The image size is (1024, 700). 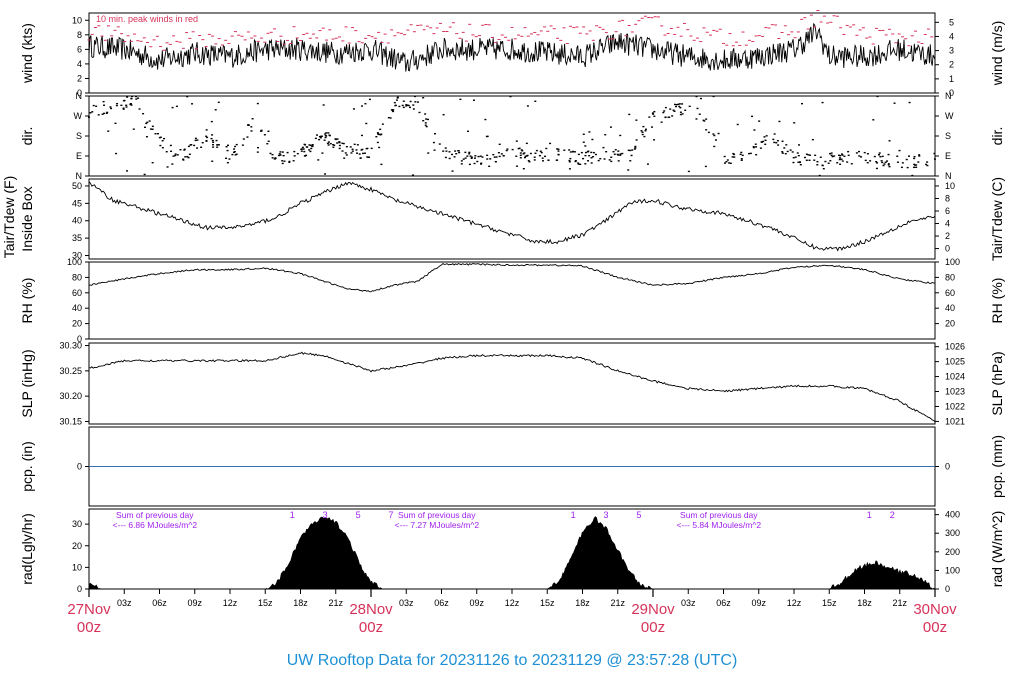 What do you see at coordinates (358, 515) in the screenshot?
I see `rad-hour-marker: 5` at bounding box center [358, 515].